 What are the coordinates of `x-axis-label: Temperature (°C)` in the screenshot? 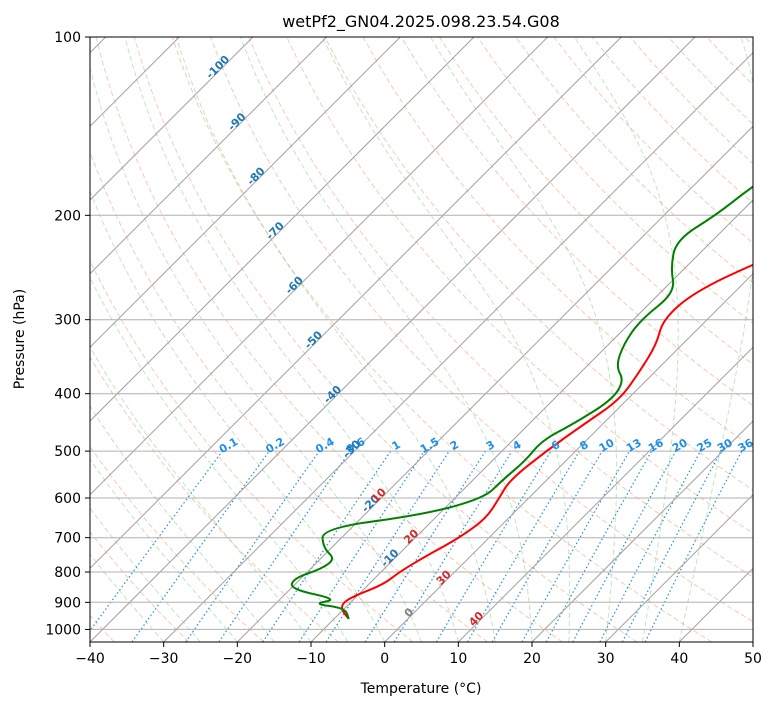 It's located at (421, 689).